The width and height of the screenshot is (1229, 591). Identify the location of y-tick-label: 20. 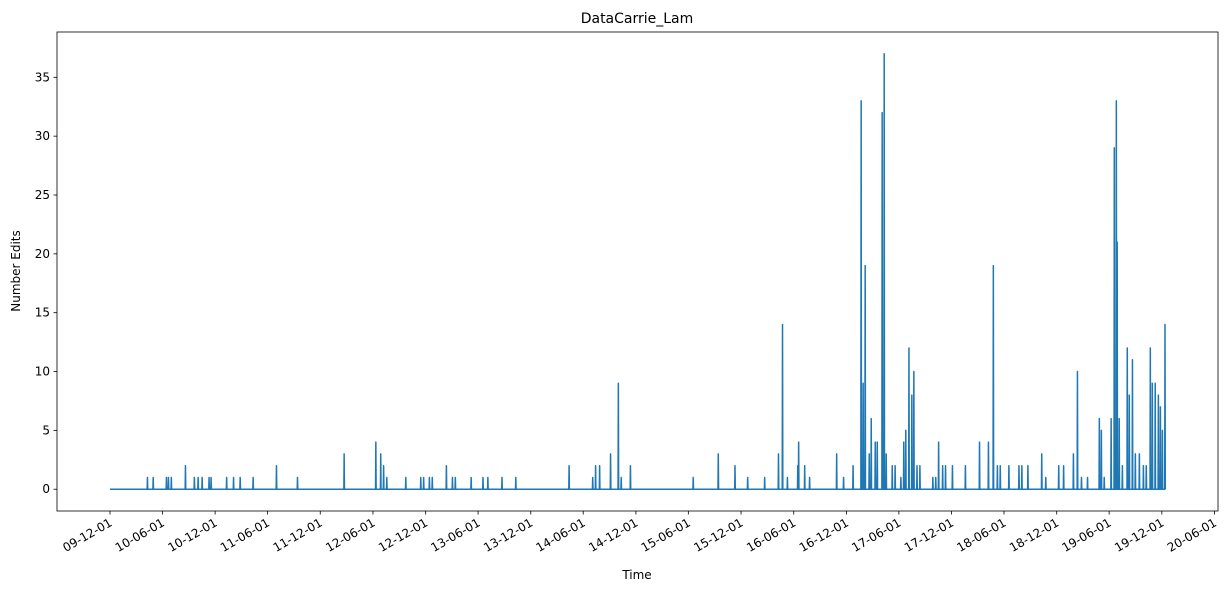
(42, 254).